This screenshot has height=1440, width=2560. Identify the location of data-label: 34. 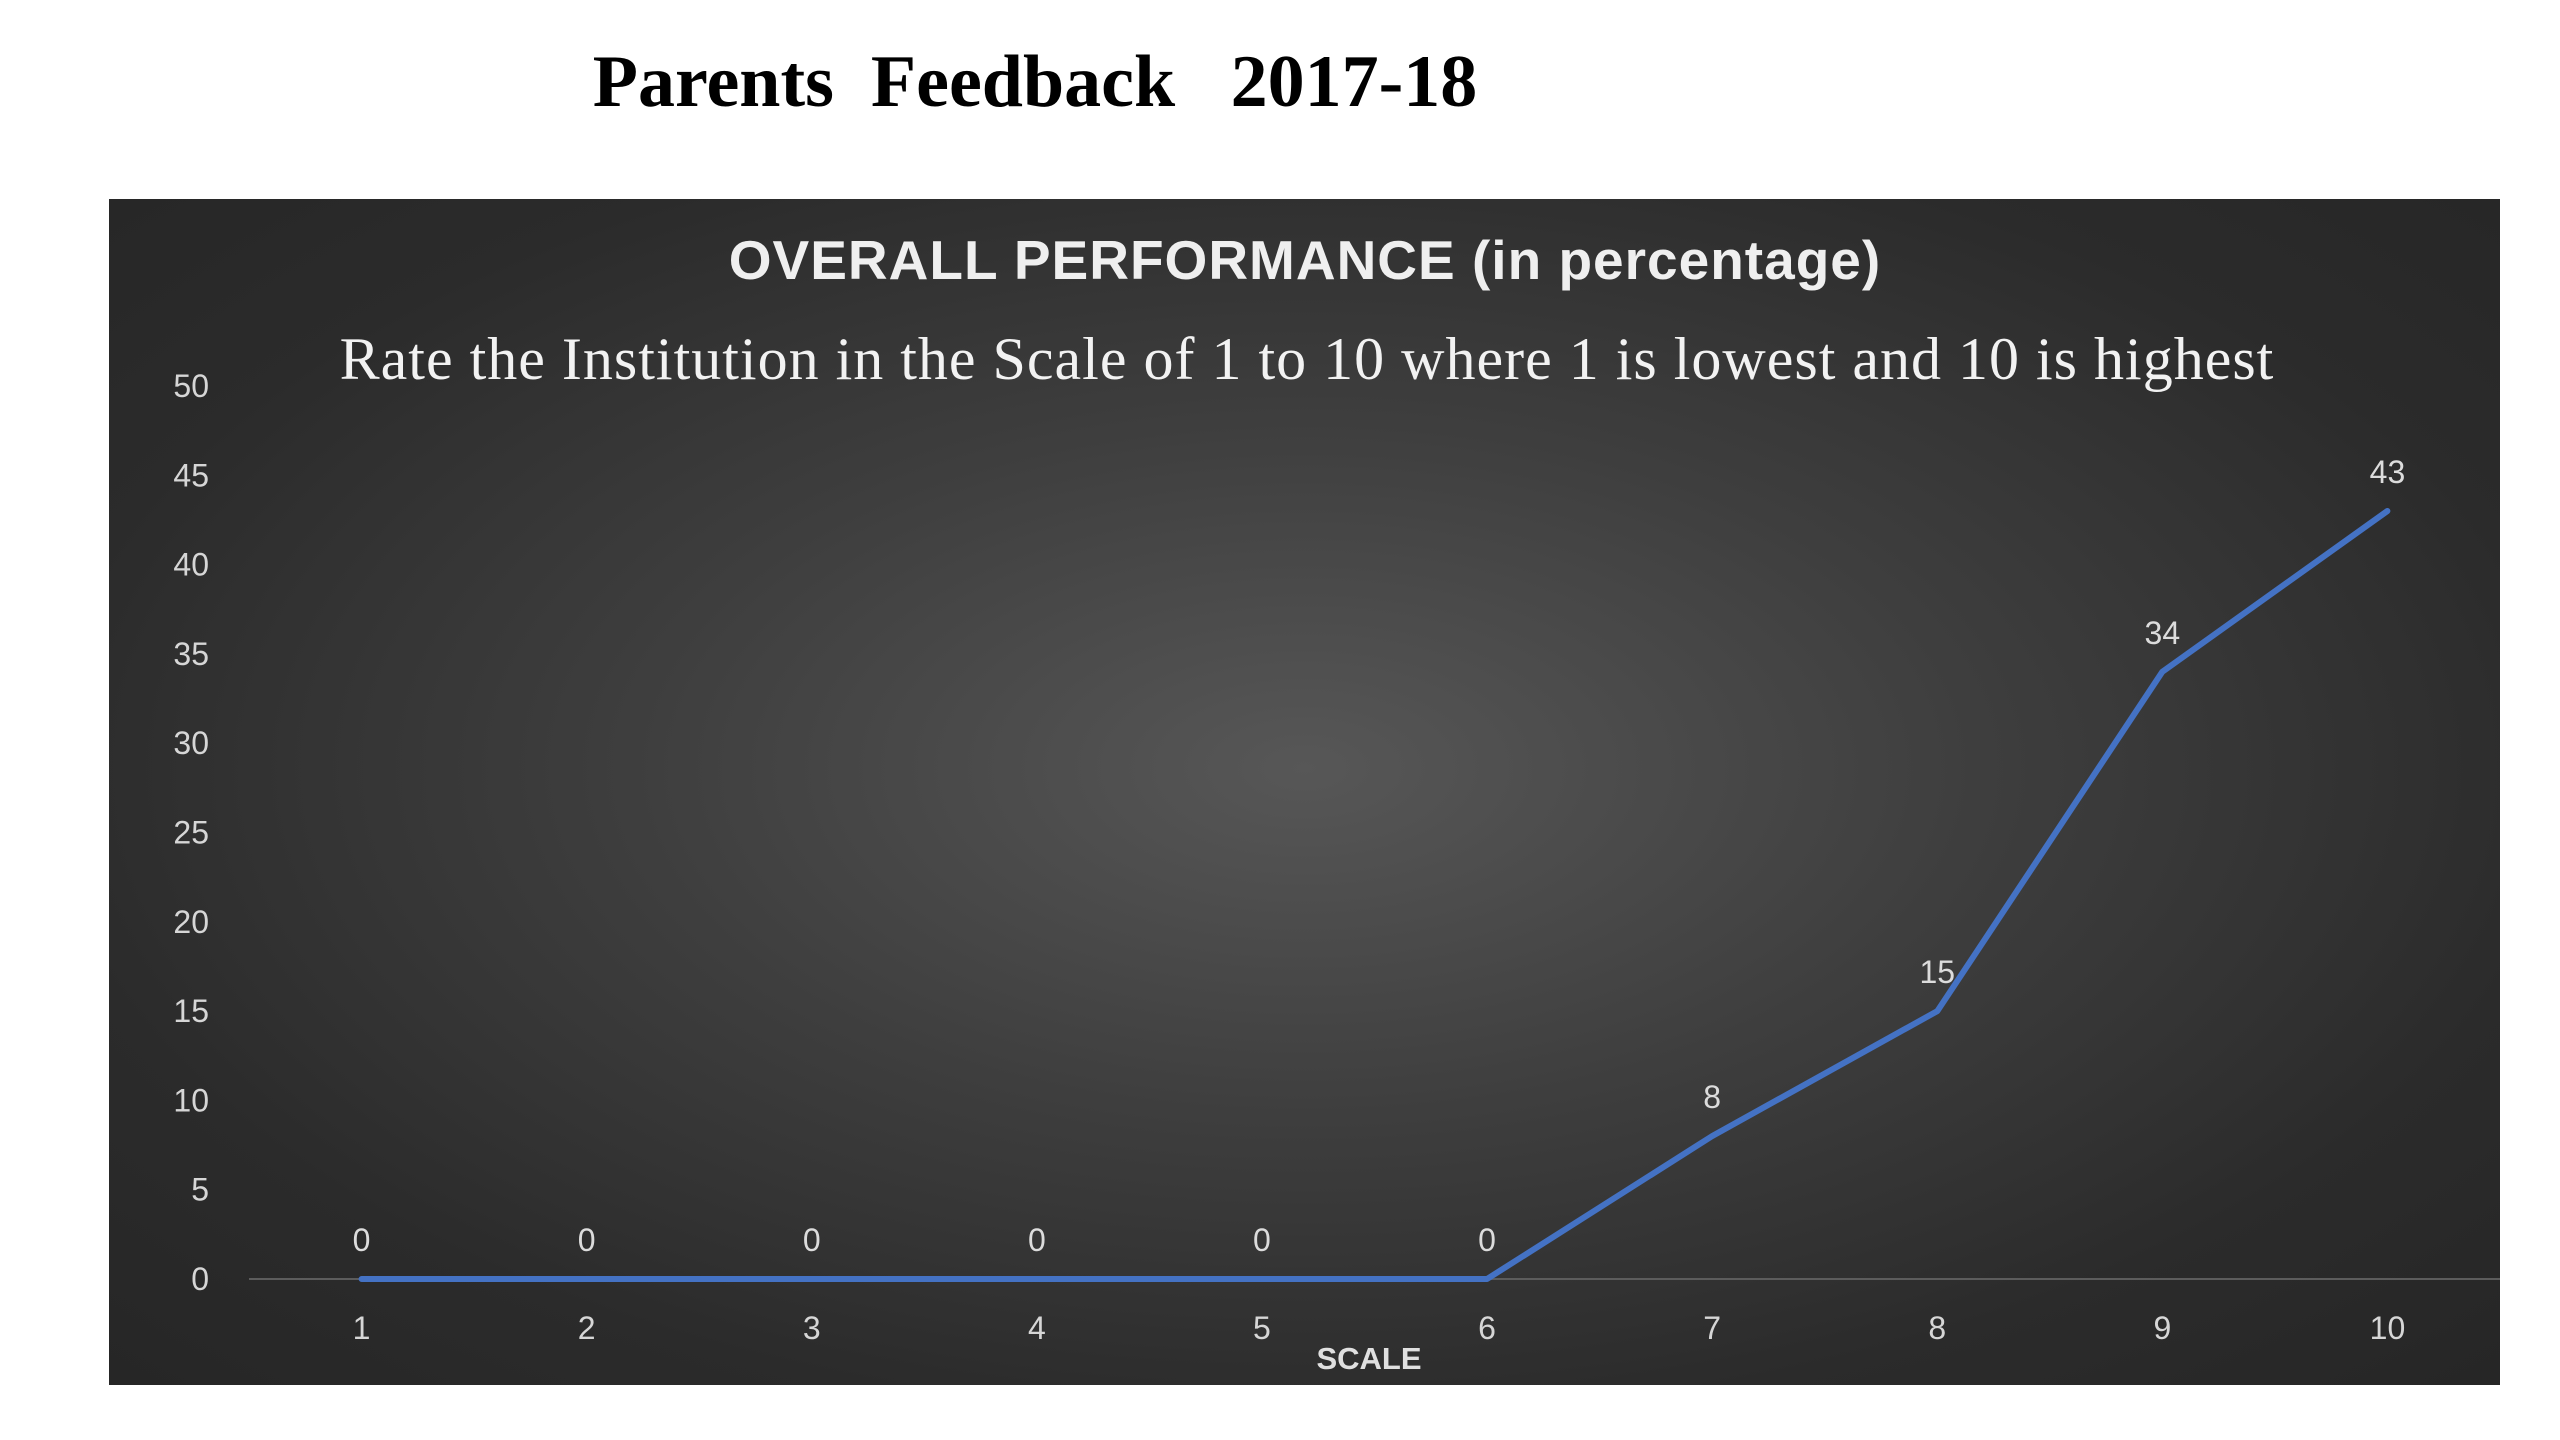
(2163, 633).